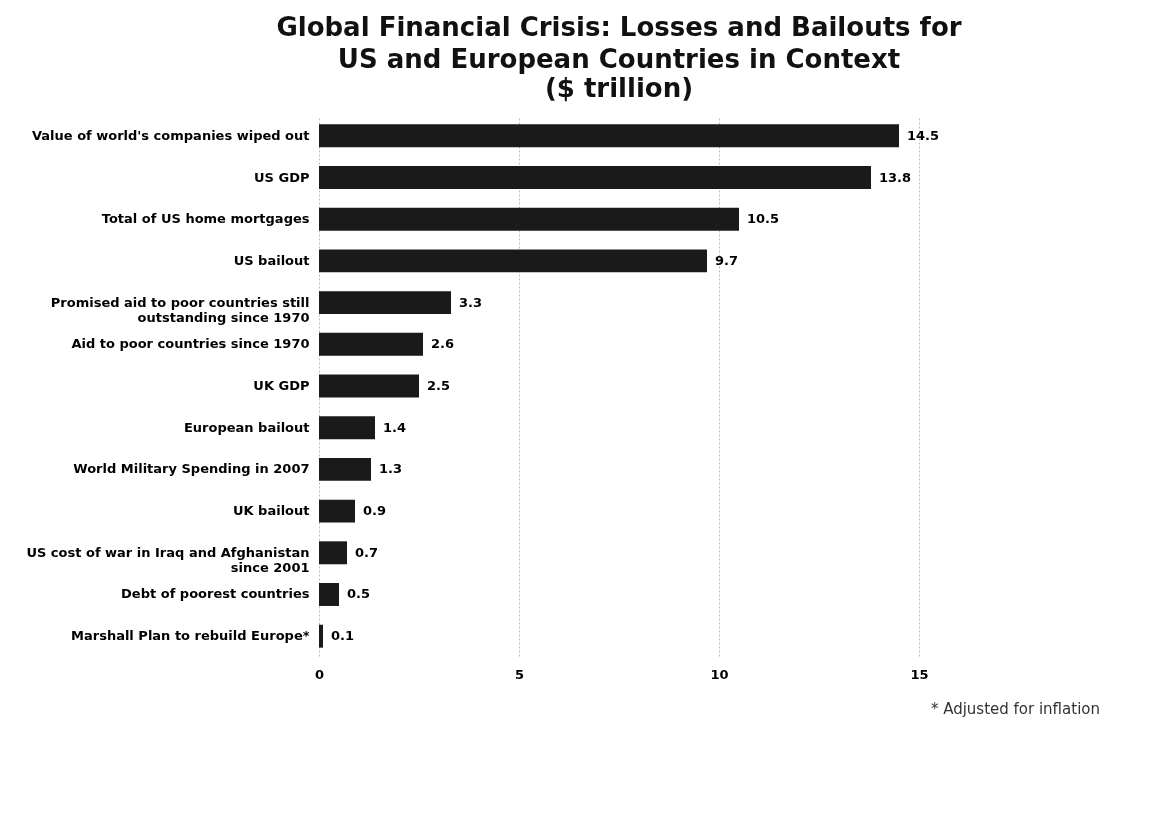 The image size is (1158, 823). What do you see at coordinates (471, 302) in the screenshot?
I see `data-label: 3.3` at bounding box center [471, 302].